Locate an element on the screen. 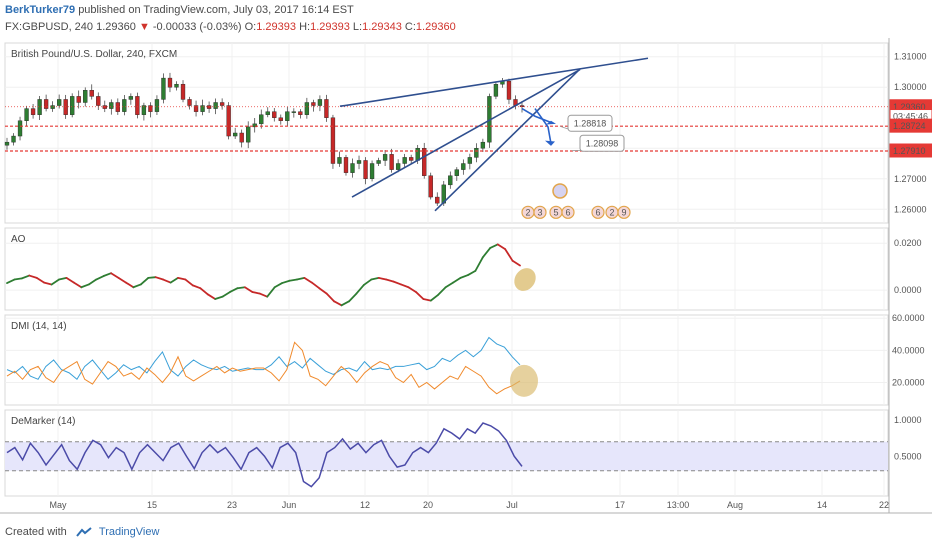 The image size is (932, 550). event-marker-label: 9 is located at coordinates (623, 212).